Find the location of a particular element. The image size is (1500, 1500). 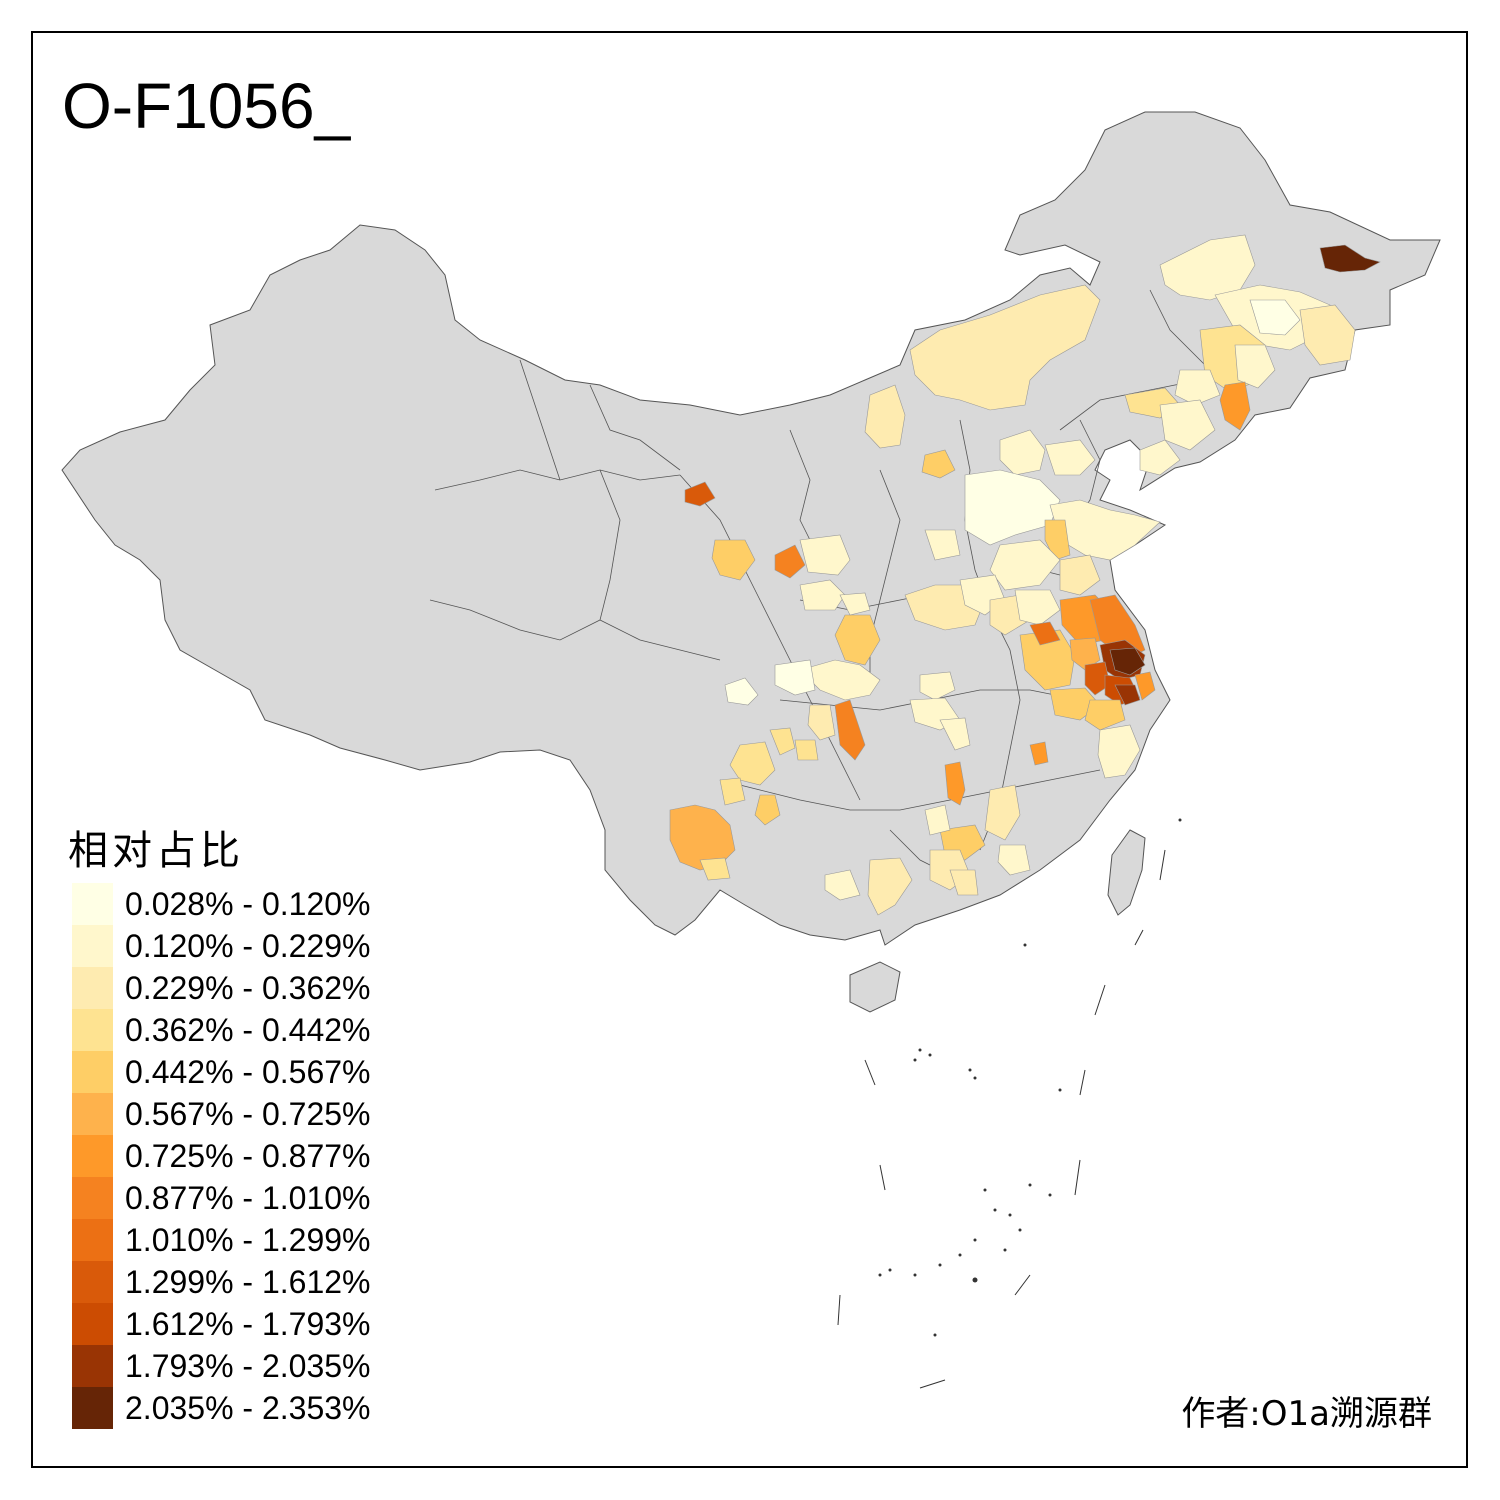

legend-label: 1.010% - 1.299% is located at coordinates (248, 1240).